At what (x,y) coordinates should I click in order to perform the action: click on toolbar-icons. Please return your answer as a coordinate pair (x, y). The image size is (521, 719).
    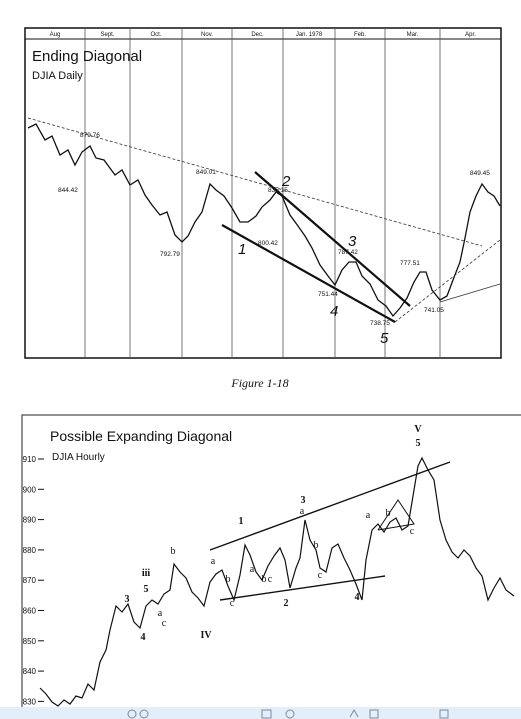
    Looking at the image, I should click on (288, 713).